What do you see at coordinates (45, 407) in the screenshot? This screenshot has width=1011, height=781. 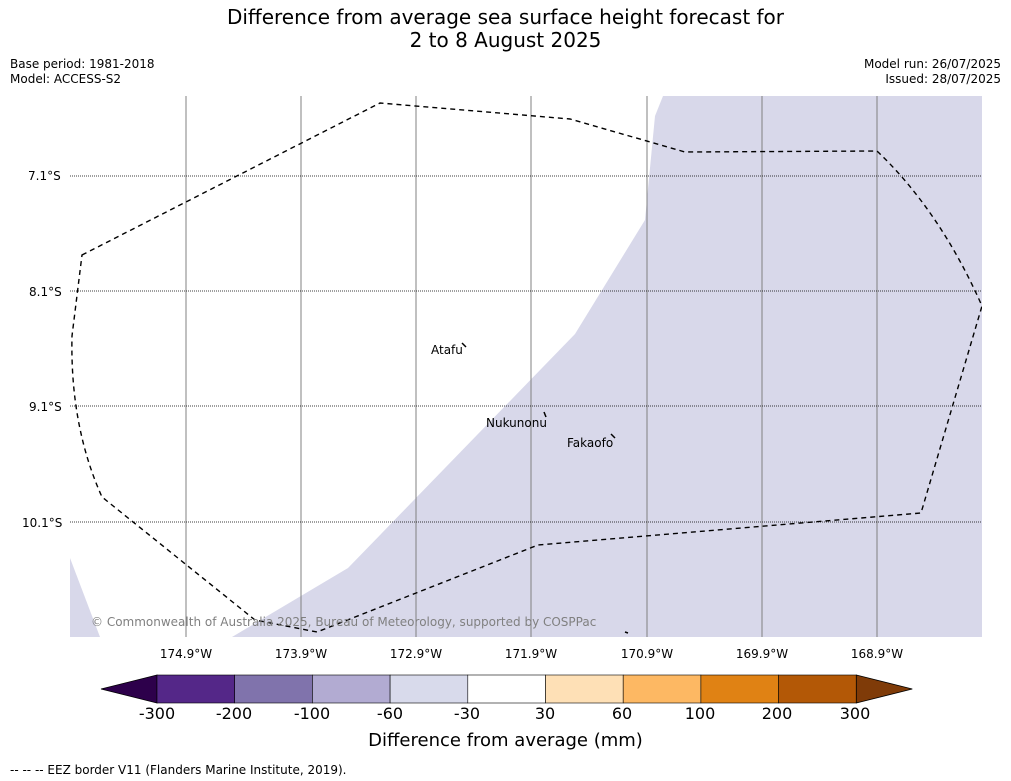 I see `lat-label: 9.1°S` at bounding box center [45, 407].